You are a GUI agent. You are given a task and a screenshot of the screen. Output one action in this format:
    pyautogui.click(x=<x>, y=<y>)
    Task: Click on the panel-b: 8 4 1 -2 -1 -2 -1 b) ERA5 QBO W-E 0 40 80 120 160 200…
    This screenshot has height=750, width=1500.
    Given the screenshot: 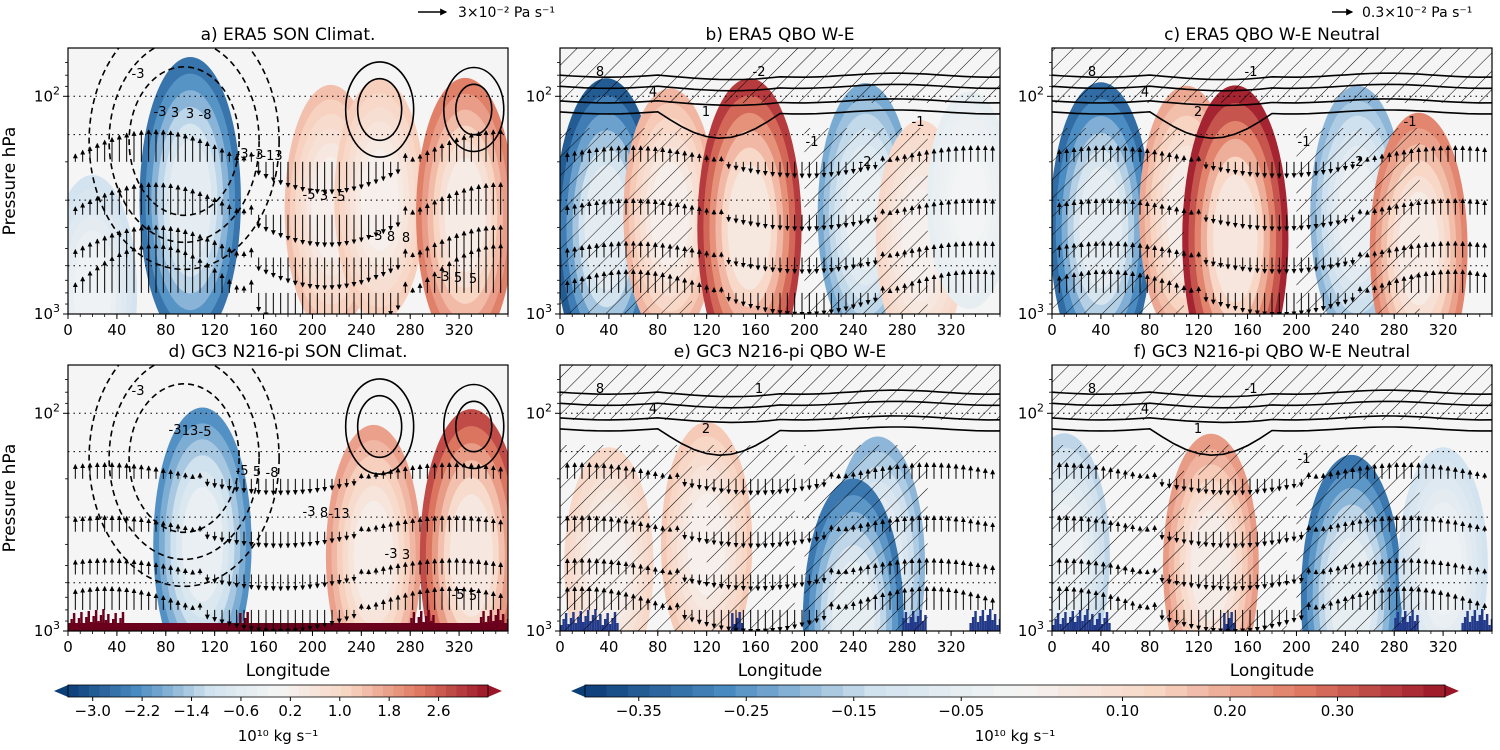 What is the action you would take?
    pyautogui.click(x=763, y=182)
    